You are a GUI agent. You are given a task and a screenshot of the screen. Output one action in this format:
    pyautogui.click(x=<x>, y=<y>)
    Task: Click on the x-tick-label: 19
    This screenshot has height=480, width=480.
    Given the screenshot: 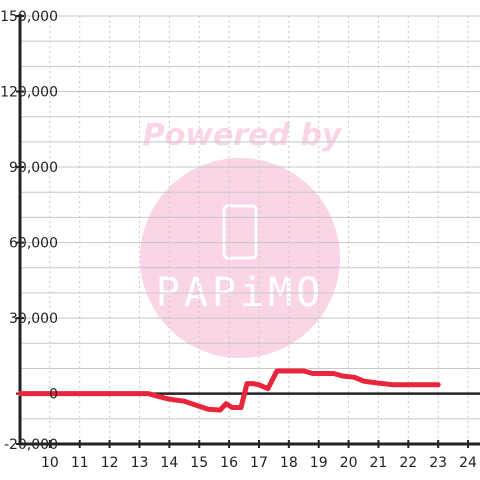 What is the action you would take?
    pyautogui.click(x=319, y=463)
    